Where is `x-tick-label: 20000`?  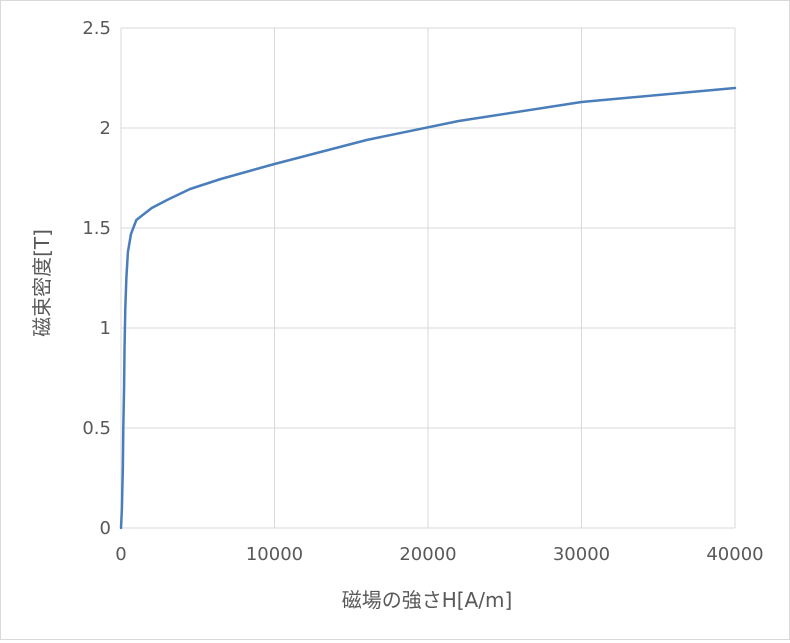 x-tick-label: 20000 is located at coordinates (427, 554).